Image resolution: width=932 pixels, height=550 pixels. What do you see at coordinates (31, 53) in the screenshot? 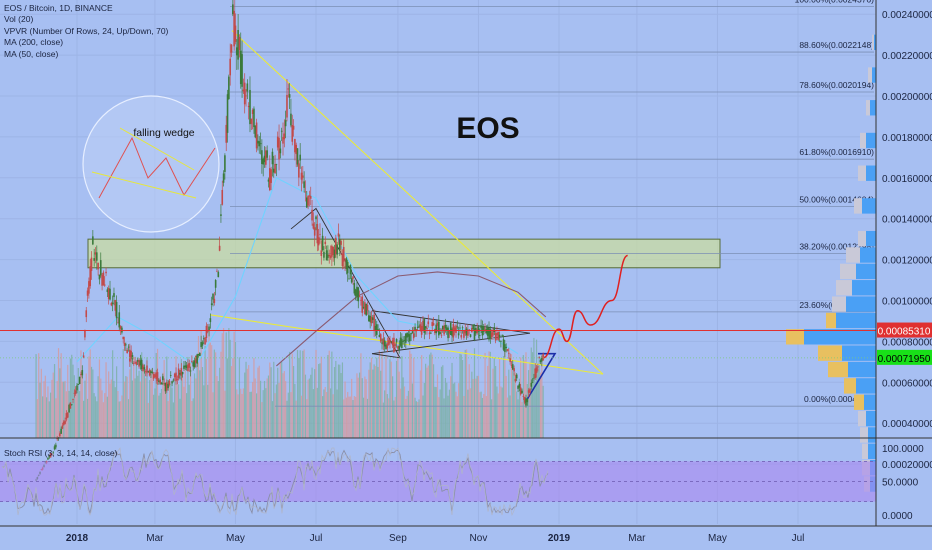
I see `indicator-ma50: MA (50, close)` at bounding box center [31, 53].